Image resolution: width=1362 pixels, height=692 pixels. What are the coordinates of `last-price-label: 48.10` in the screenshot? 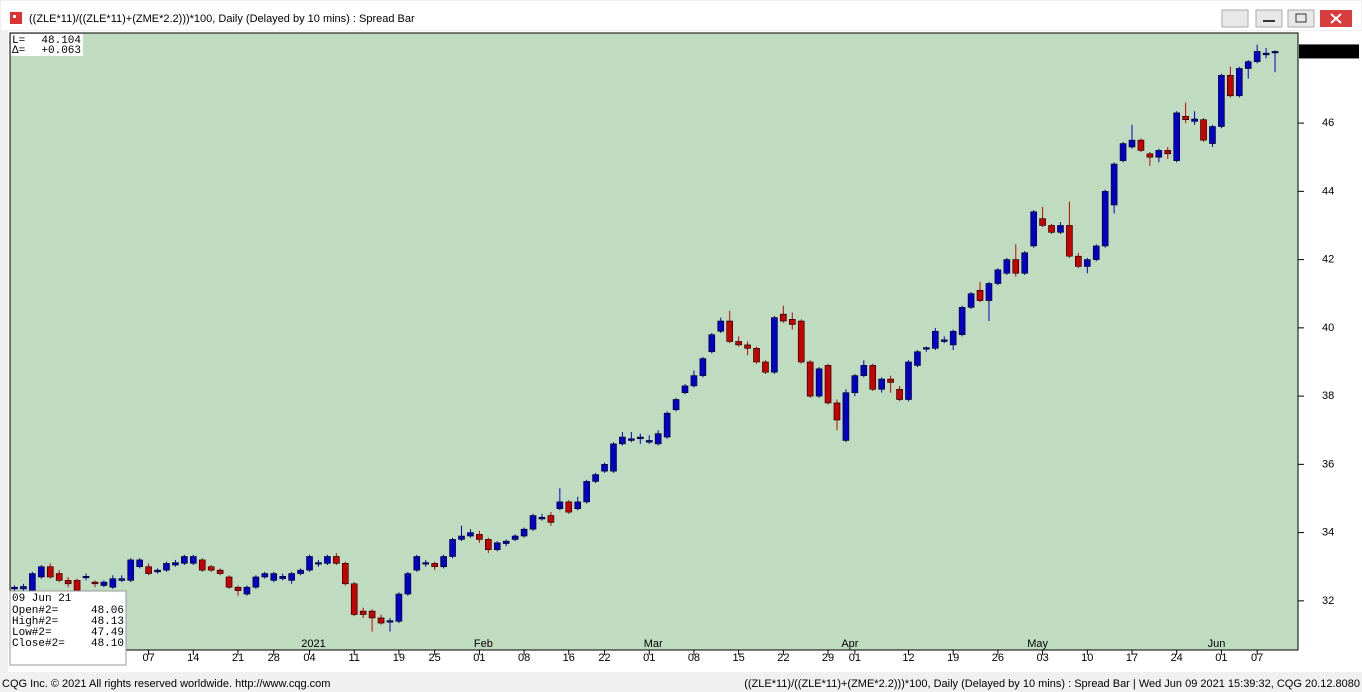 It's located at (1337, 52).